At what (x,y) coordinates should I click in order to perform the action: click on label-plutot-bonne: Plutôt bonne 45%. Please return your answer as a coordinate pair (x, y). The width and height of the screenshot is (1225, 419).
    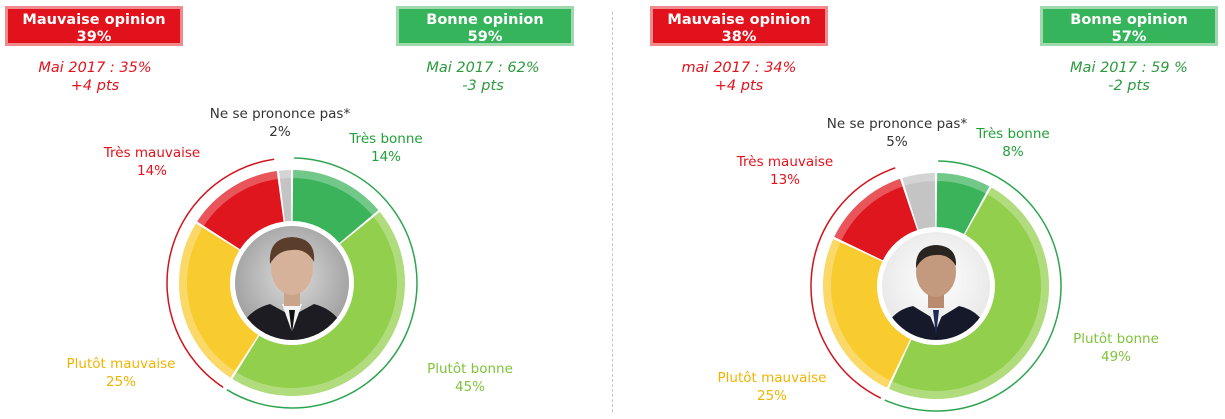
    Looking at the image, I should click on (470, 378).